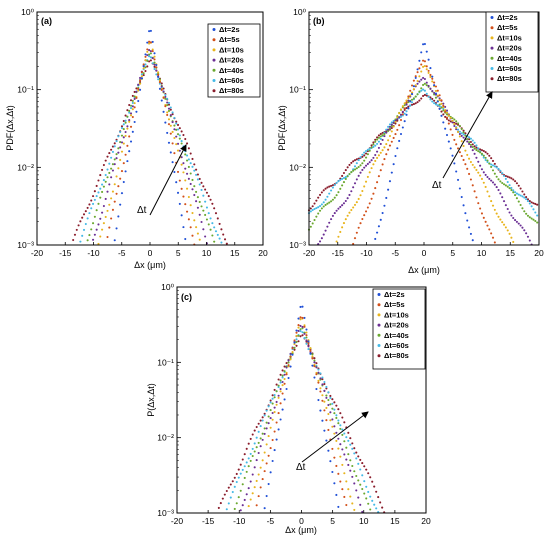  I want to click on x-tick-label-c-8: 20, so click(426, 521).